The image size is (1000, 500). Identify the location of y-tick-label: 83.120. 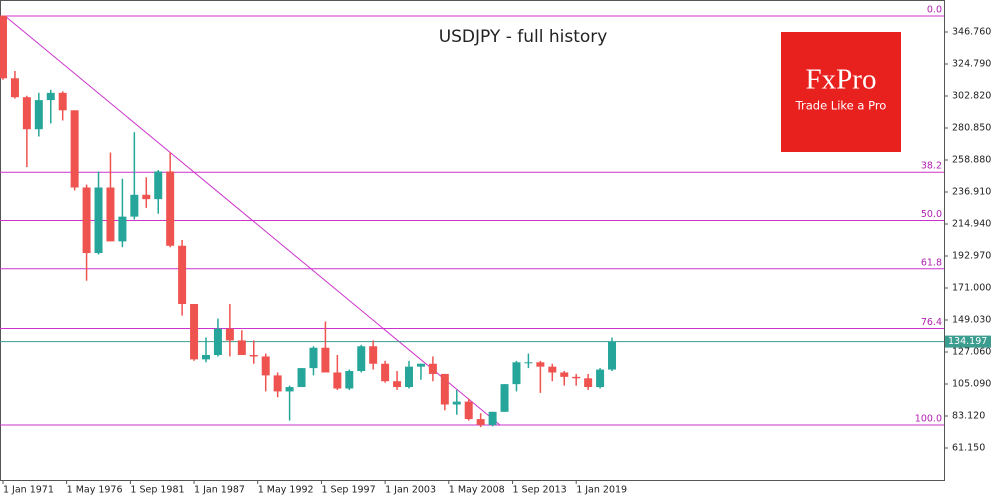
(968, 416).